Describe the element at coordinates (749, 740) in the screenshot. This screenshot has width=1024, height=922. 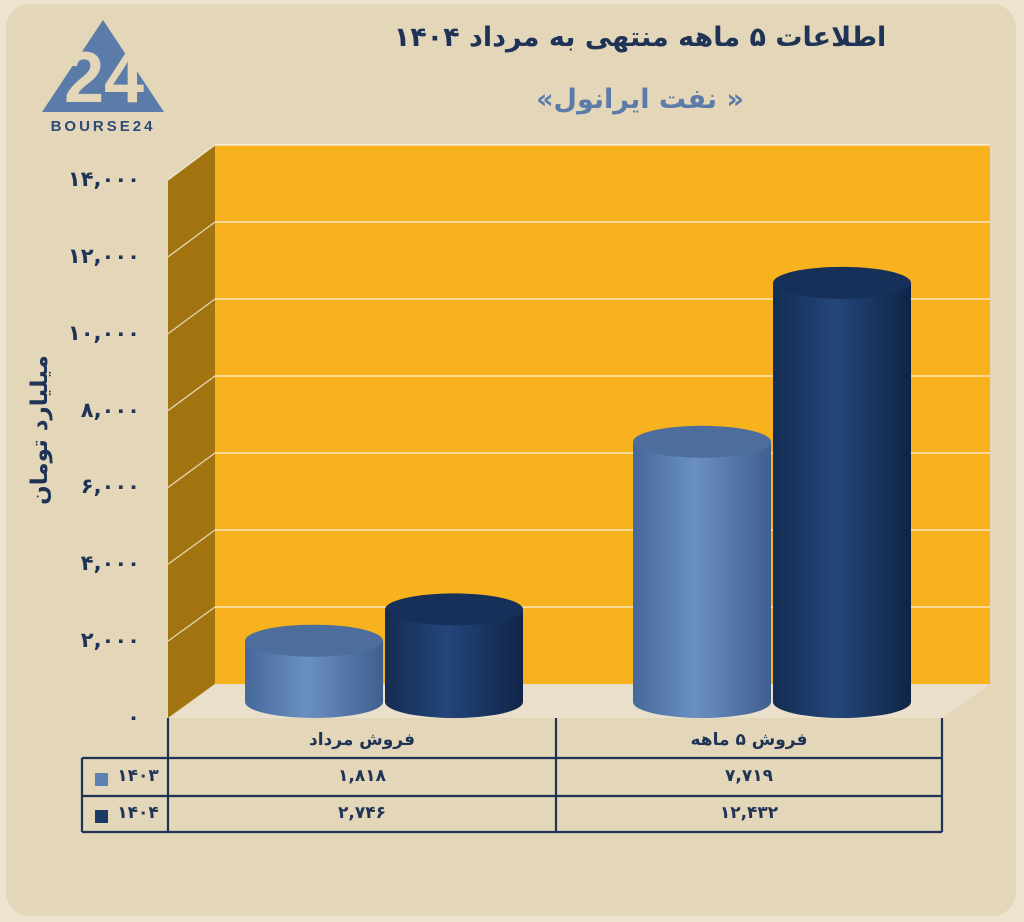
I see `category-label: فروش ۵ ماهه` at that location.